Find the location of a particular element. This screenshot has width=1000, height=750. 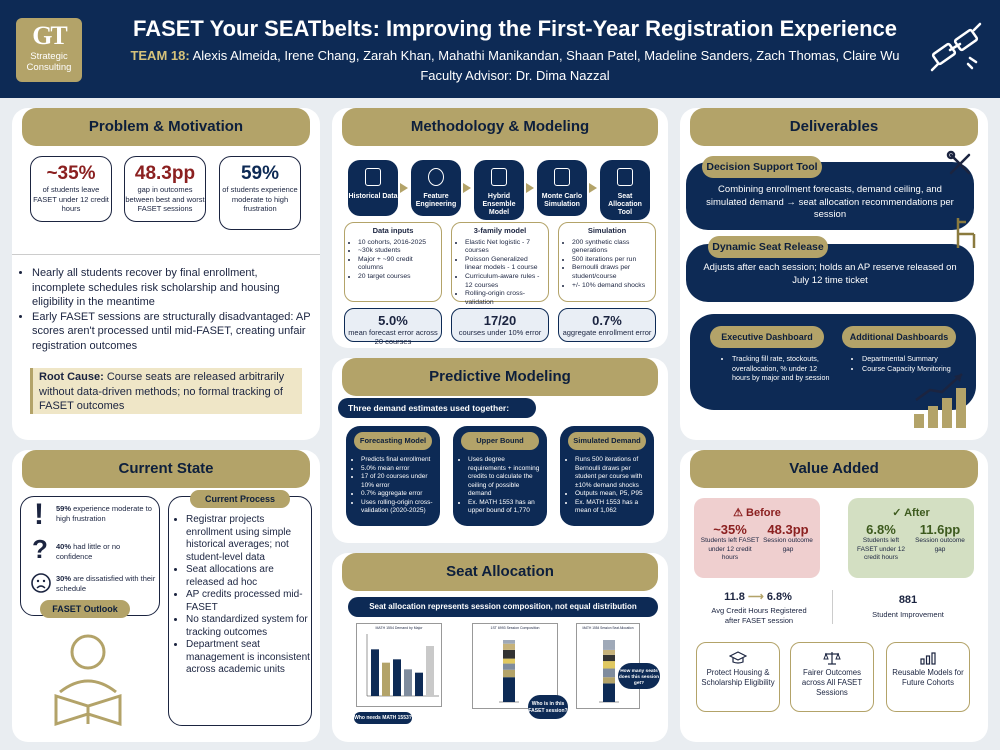

outlook-stat: 40% had little or no confidence is located at coordinates (106, 551).